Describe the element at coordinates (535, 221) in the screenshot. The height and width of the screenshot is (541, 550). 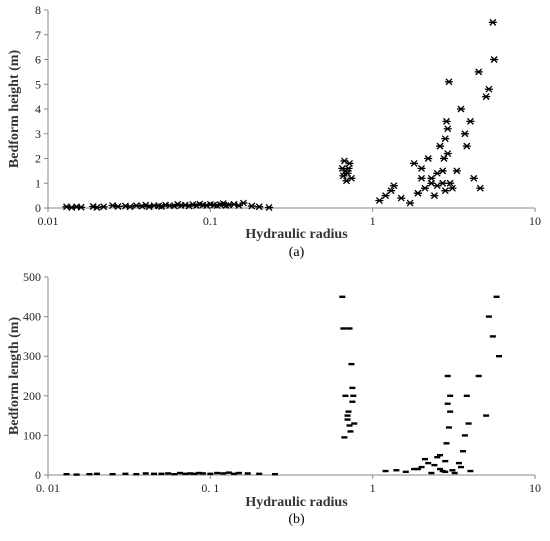
I see `x-tick-label: 10` at that location.